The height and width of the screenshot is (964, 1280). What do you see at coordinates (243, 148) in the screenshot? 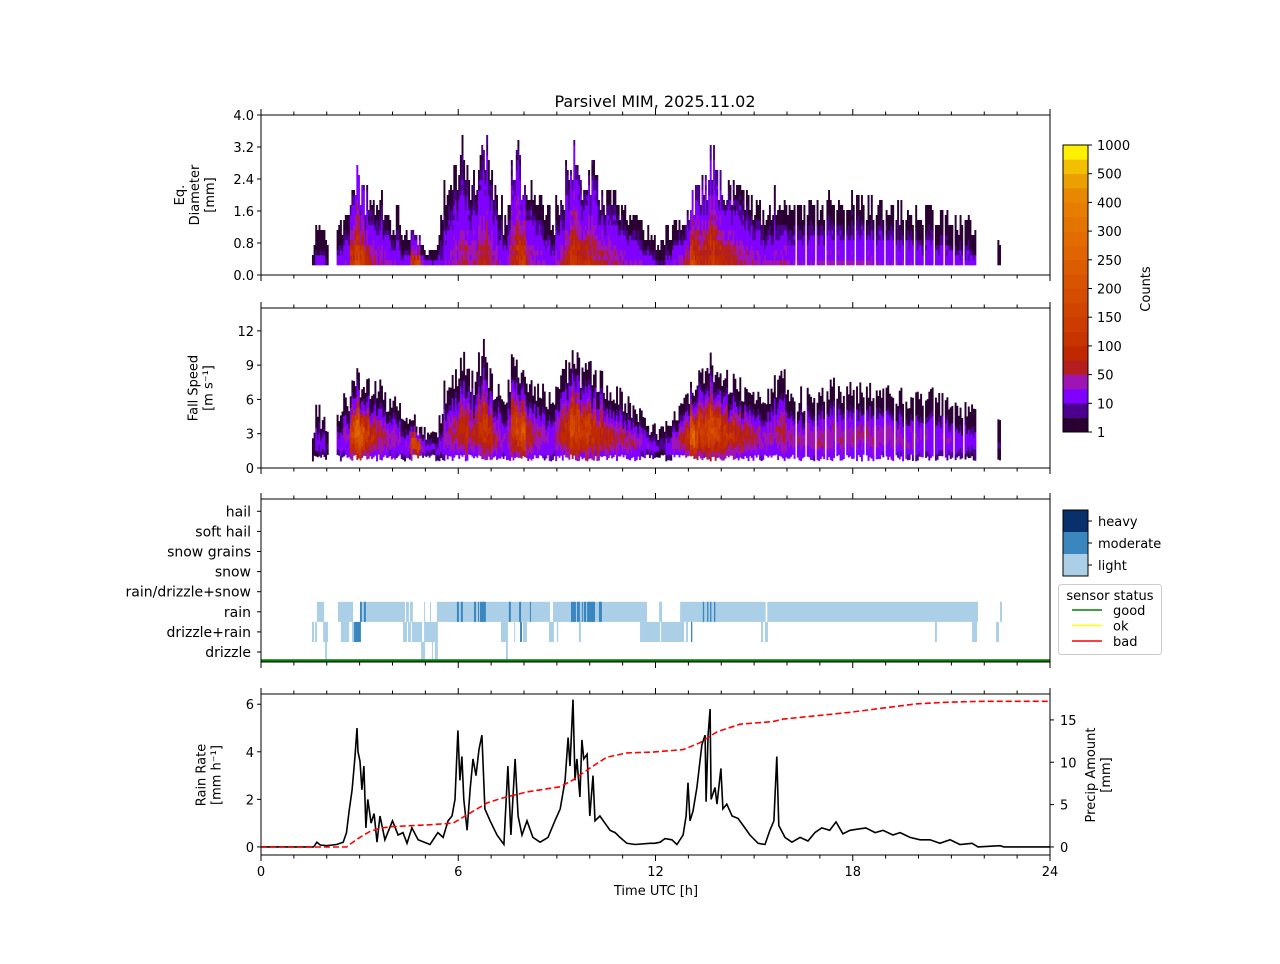
I see `y-tick-label: 3.2` at bounding box center [243, 148].